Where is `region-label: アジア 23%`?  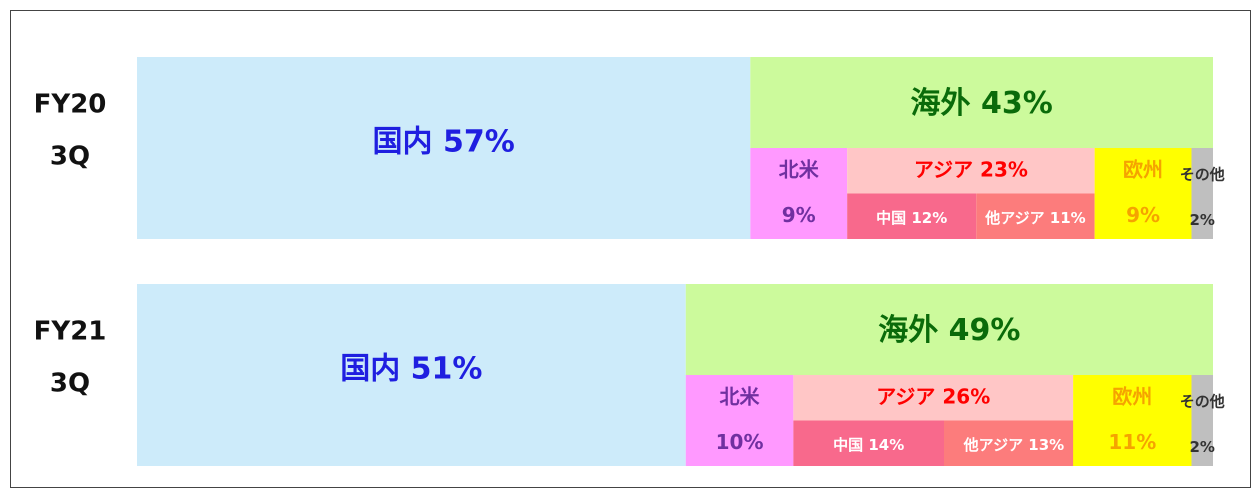 region-label: アジア 23% is located at coordinates (971, 169).